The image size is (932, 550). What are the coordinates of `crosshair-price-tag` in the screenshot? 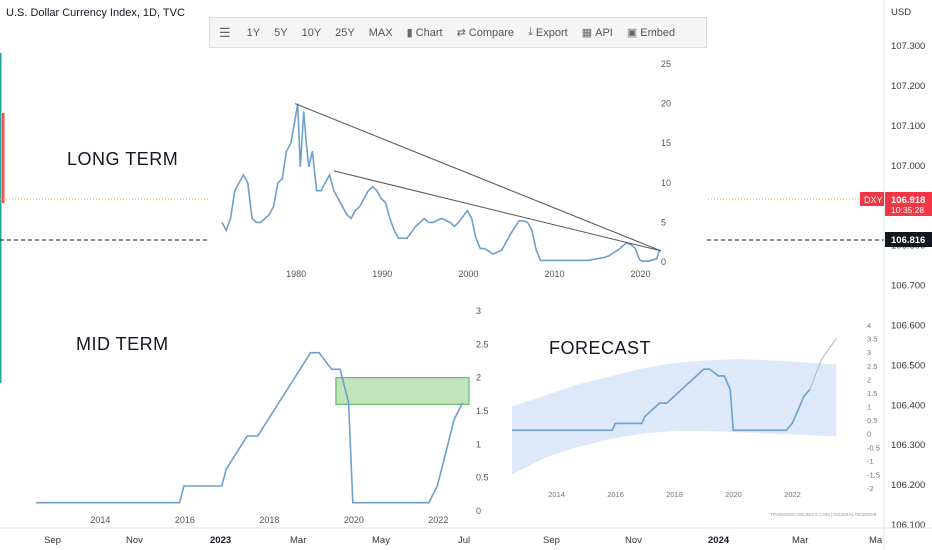 It's located at (908, 239).